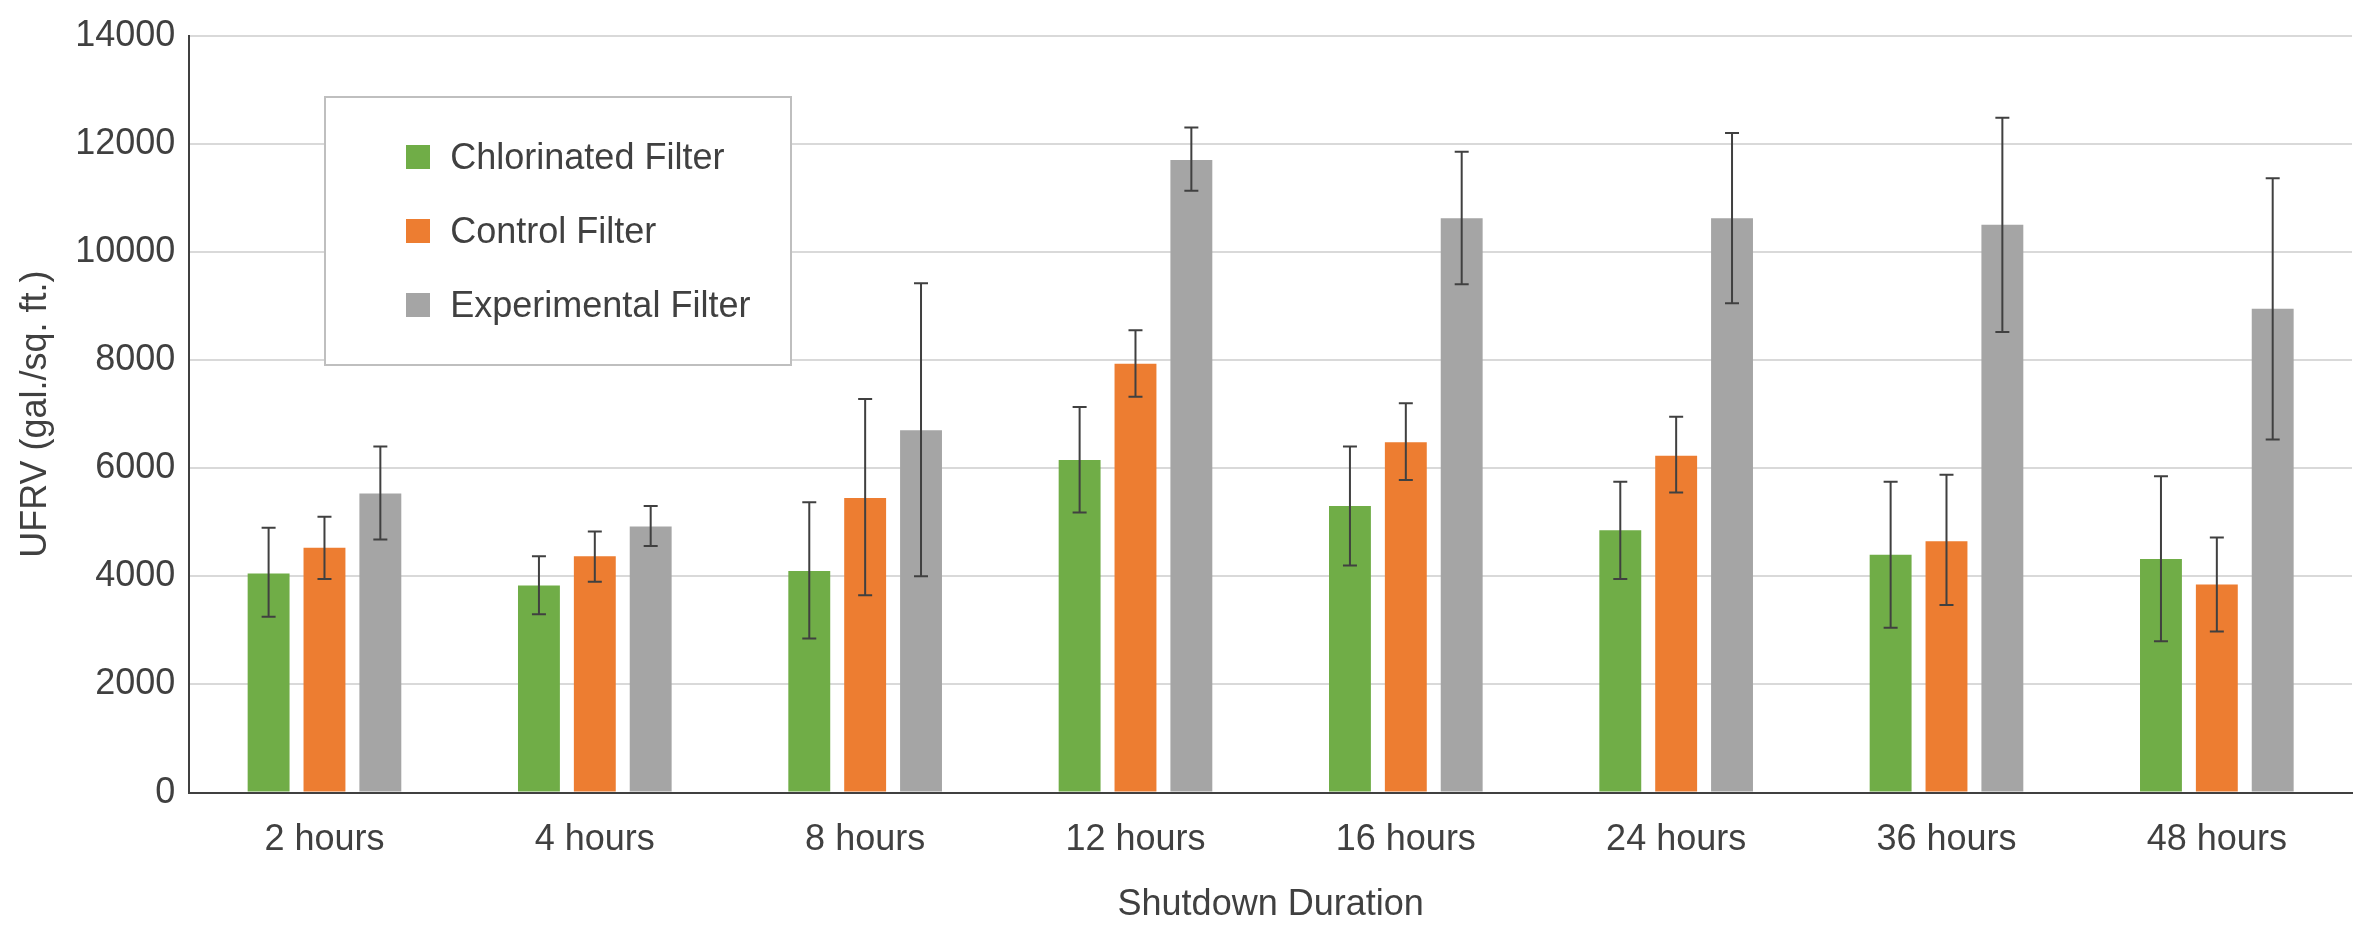 Image resolution: width=2362 pixels, height=936 pixels. I want to click on x-tick-label: 8 hours, so click(865, 838).